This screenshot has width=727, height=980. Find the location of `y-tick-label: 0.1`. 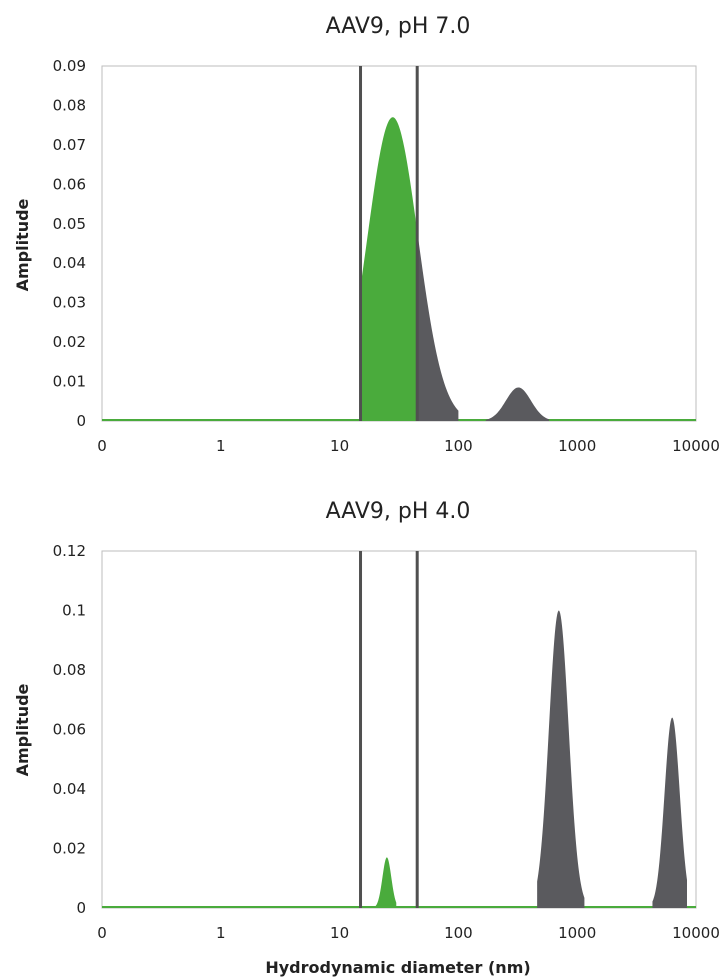

y-tick-label: 0.1 is located at coordinates (74, 611).